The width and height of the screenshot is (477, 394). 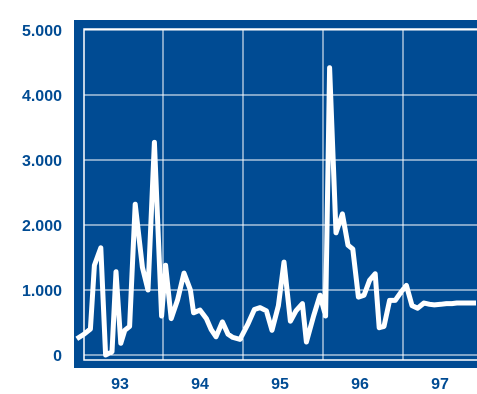 What do you see at coordinates (42, 161) in the screenshot?
I see `y-tick-label: 3.000` at bounding box center [42, 161].